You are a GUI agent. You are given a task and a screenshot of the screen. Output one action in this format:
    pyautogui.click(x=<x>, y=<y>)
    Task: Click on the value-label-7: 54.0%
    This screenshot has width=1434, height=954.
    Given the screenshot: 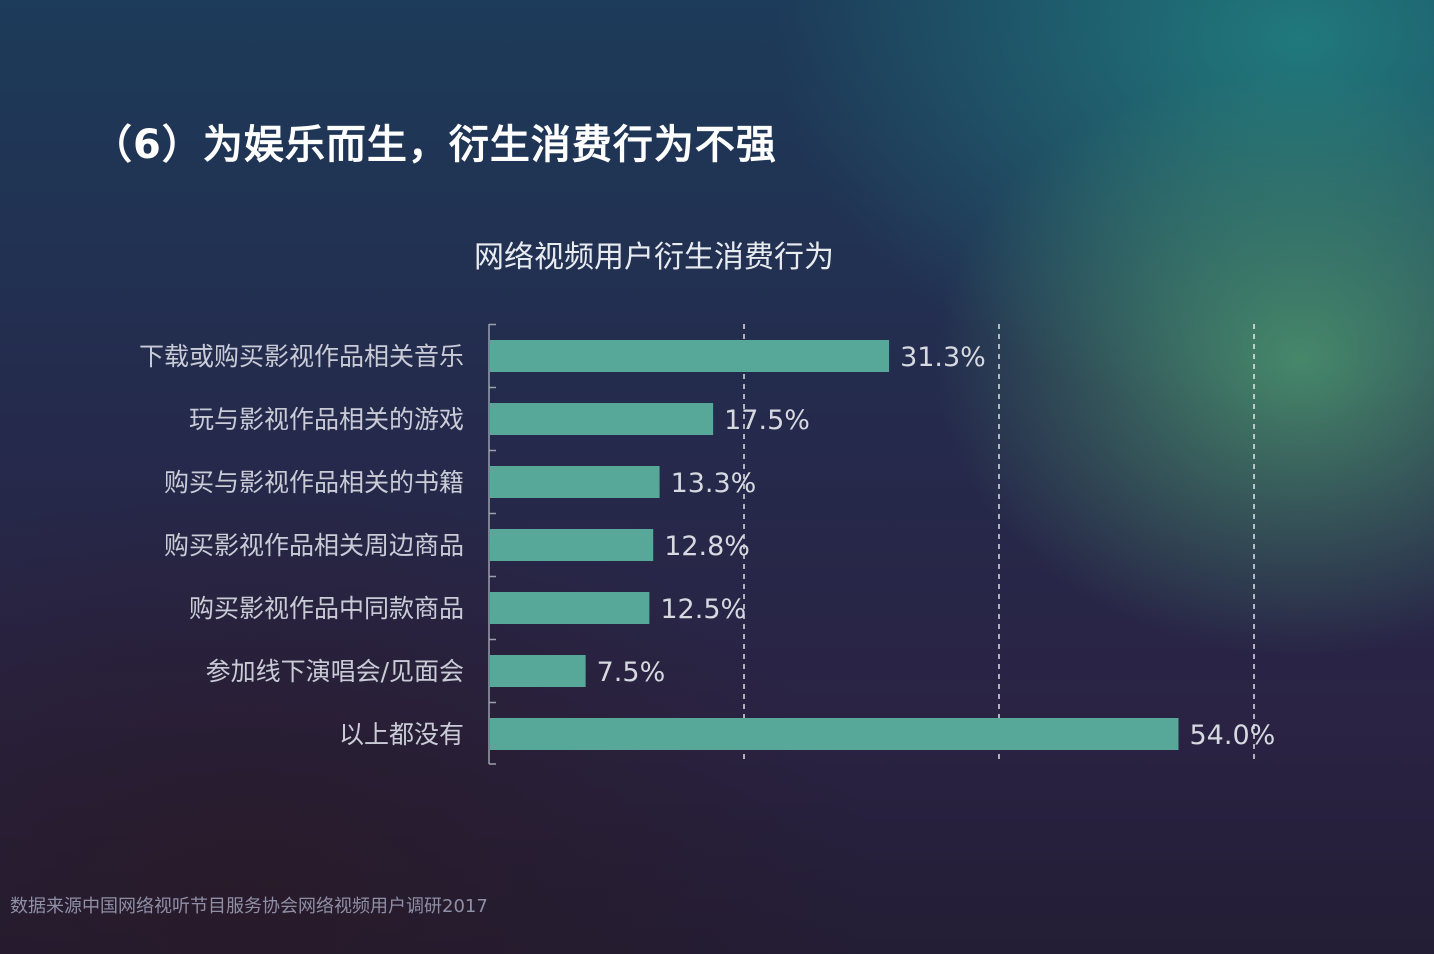 What is the action you would take?
    pyautogui.click(x=1233, y=735)
    